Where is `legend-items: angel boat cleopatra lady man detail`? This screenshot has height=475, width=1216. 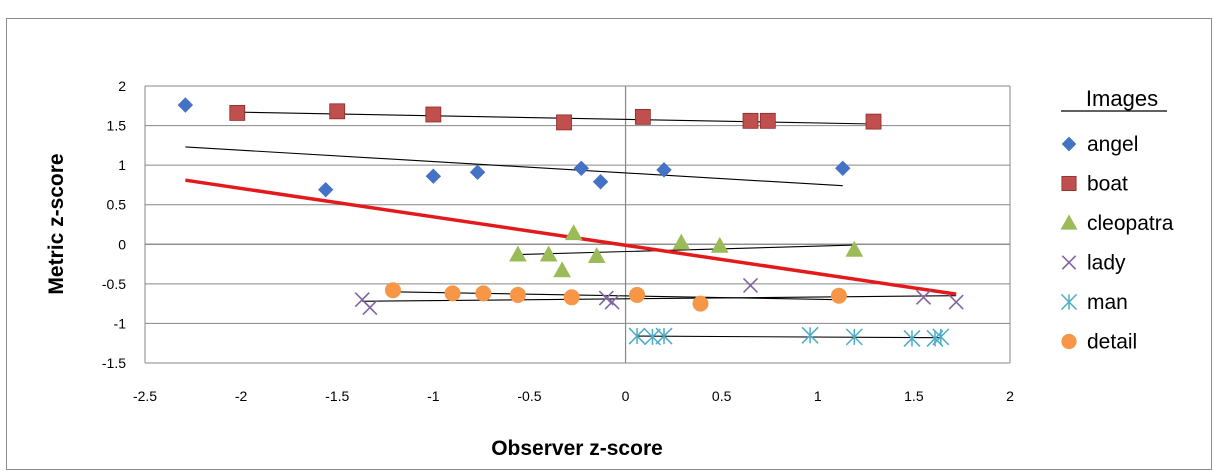
legend-items: angel boat cleopatra lady man detail is located at coordinates (1117, 243).